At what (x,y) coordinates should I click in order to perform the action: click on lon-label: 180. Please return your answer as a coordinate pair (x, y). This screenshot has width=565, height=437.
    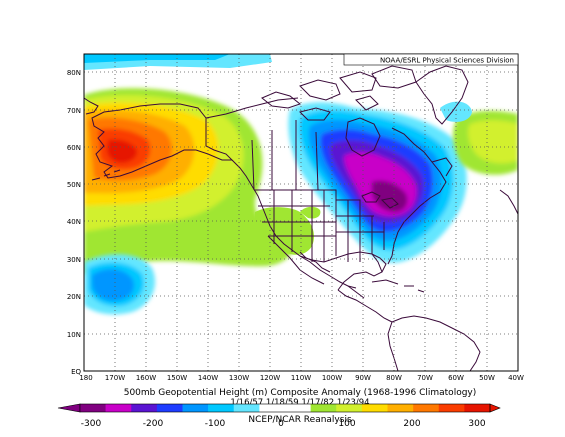
    Looking at the image, I should click on (85, 378).